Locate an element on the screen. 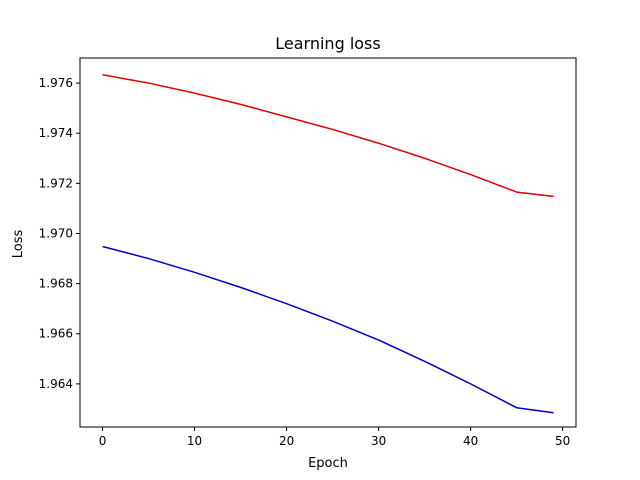  y-axis-ticks: 1.964 1.966 1.968 1.970 1.972 1.974 1.976 is located at coordinates (59, 233).